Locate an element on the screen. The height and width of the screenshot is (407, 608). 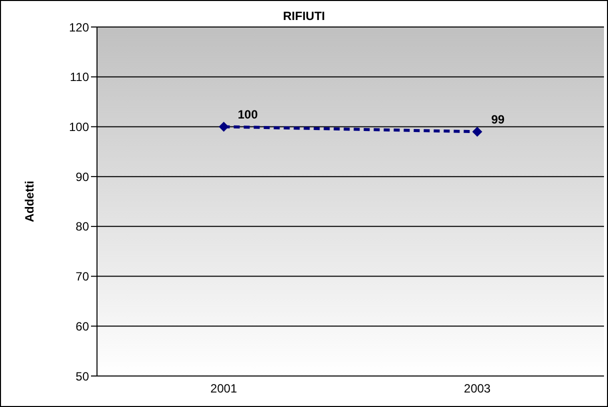
data-label: 99 is located at coordinates (498, 119).